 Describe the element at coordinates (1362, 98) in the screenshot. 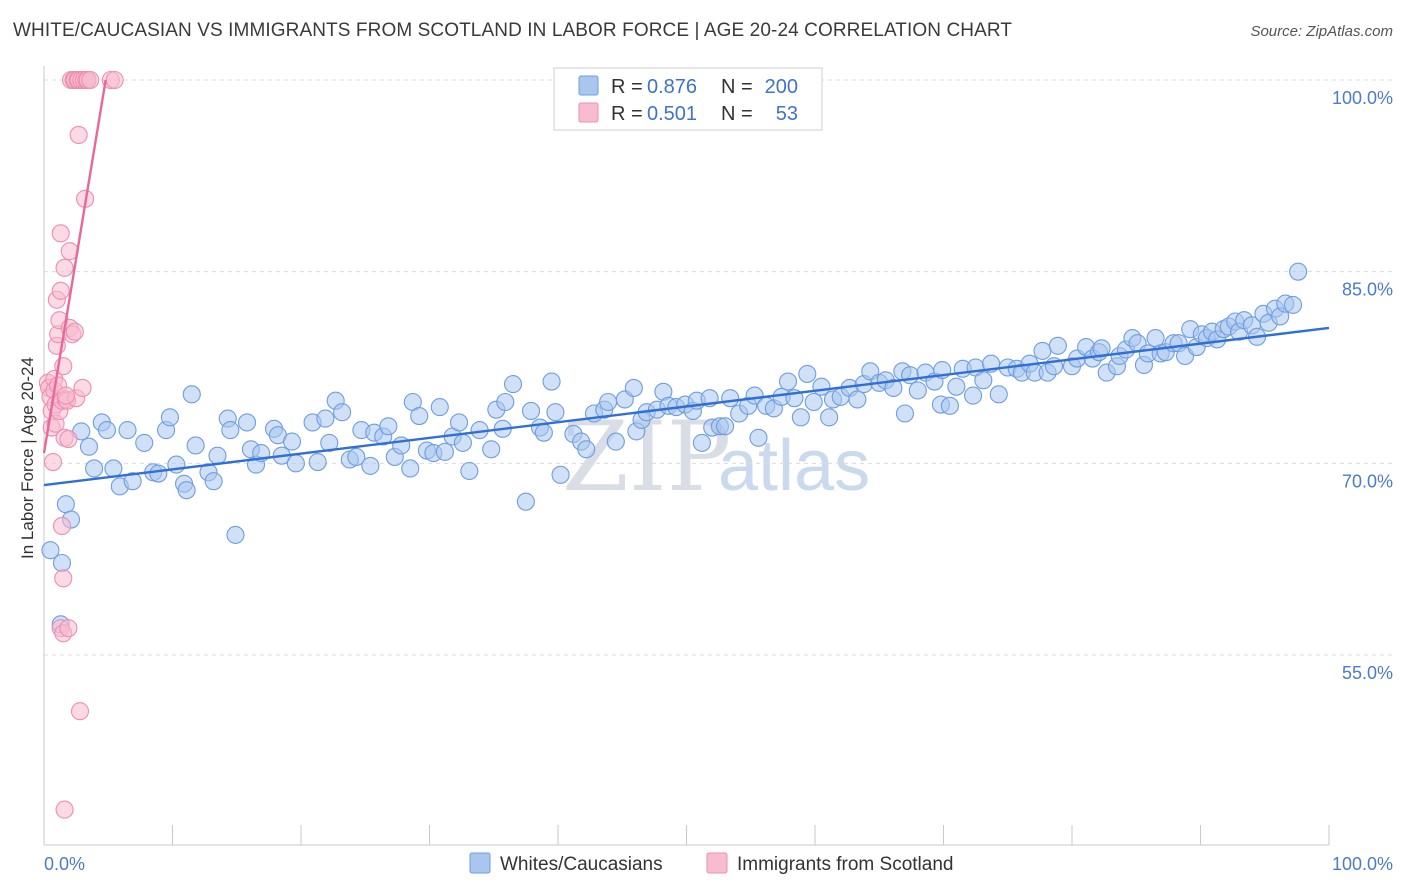

I see `y-tick-label-100: 100.0%` at that location.